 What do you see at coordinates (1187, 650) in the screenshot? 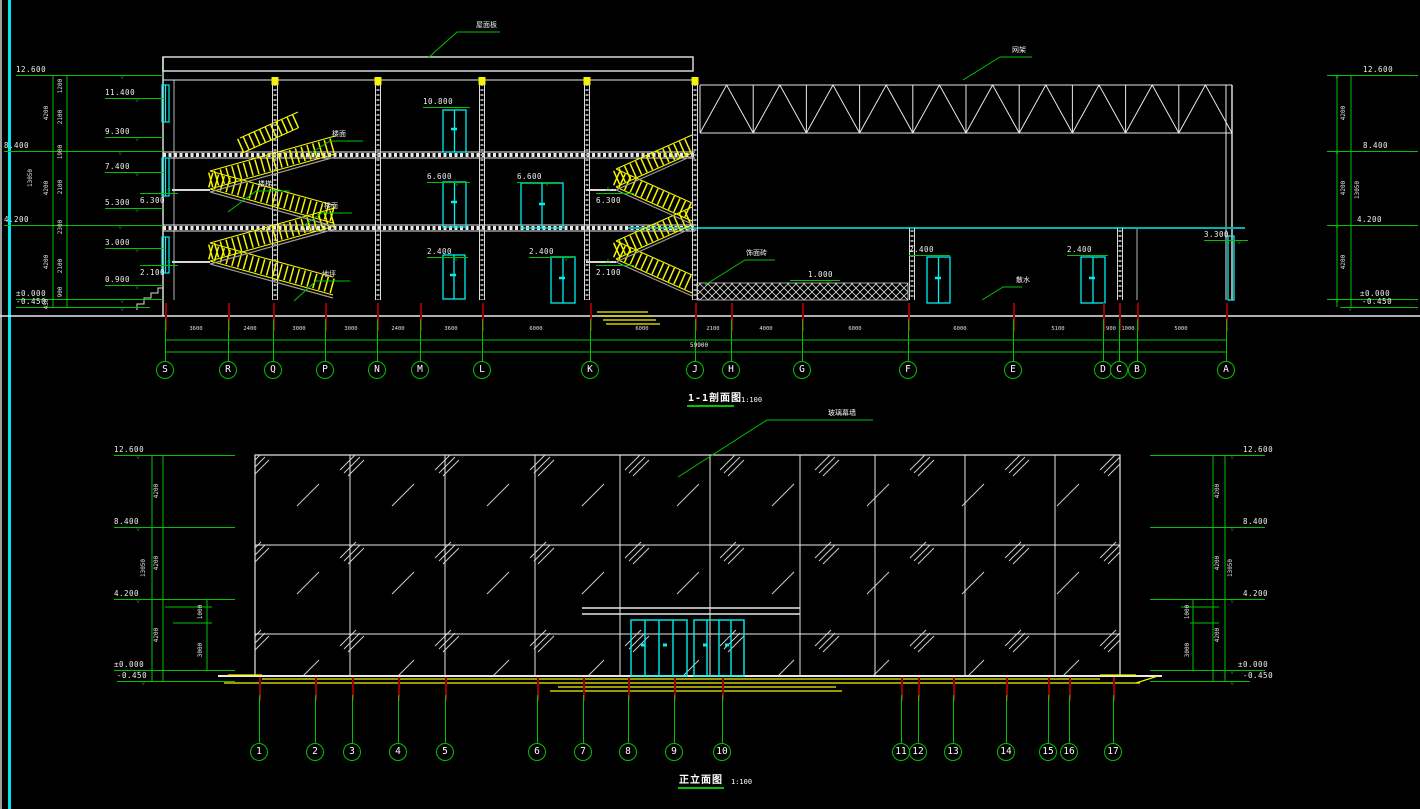
I see `vertical-dimension: 3000` at bounding box center [1187, 650].